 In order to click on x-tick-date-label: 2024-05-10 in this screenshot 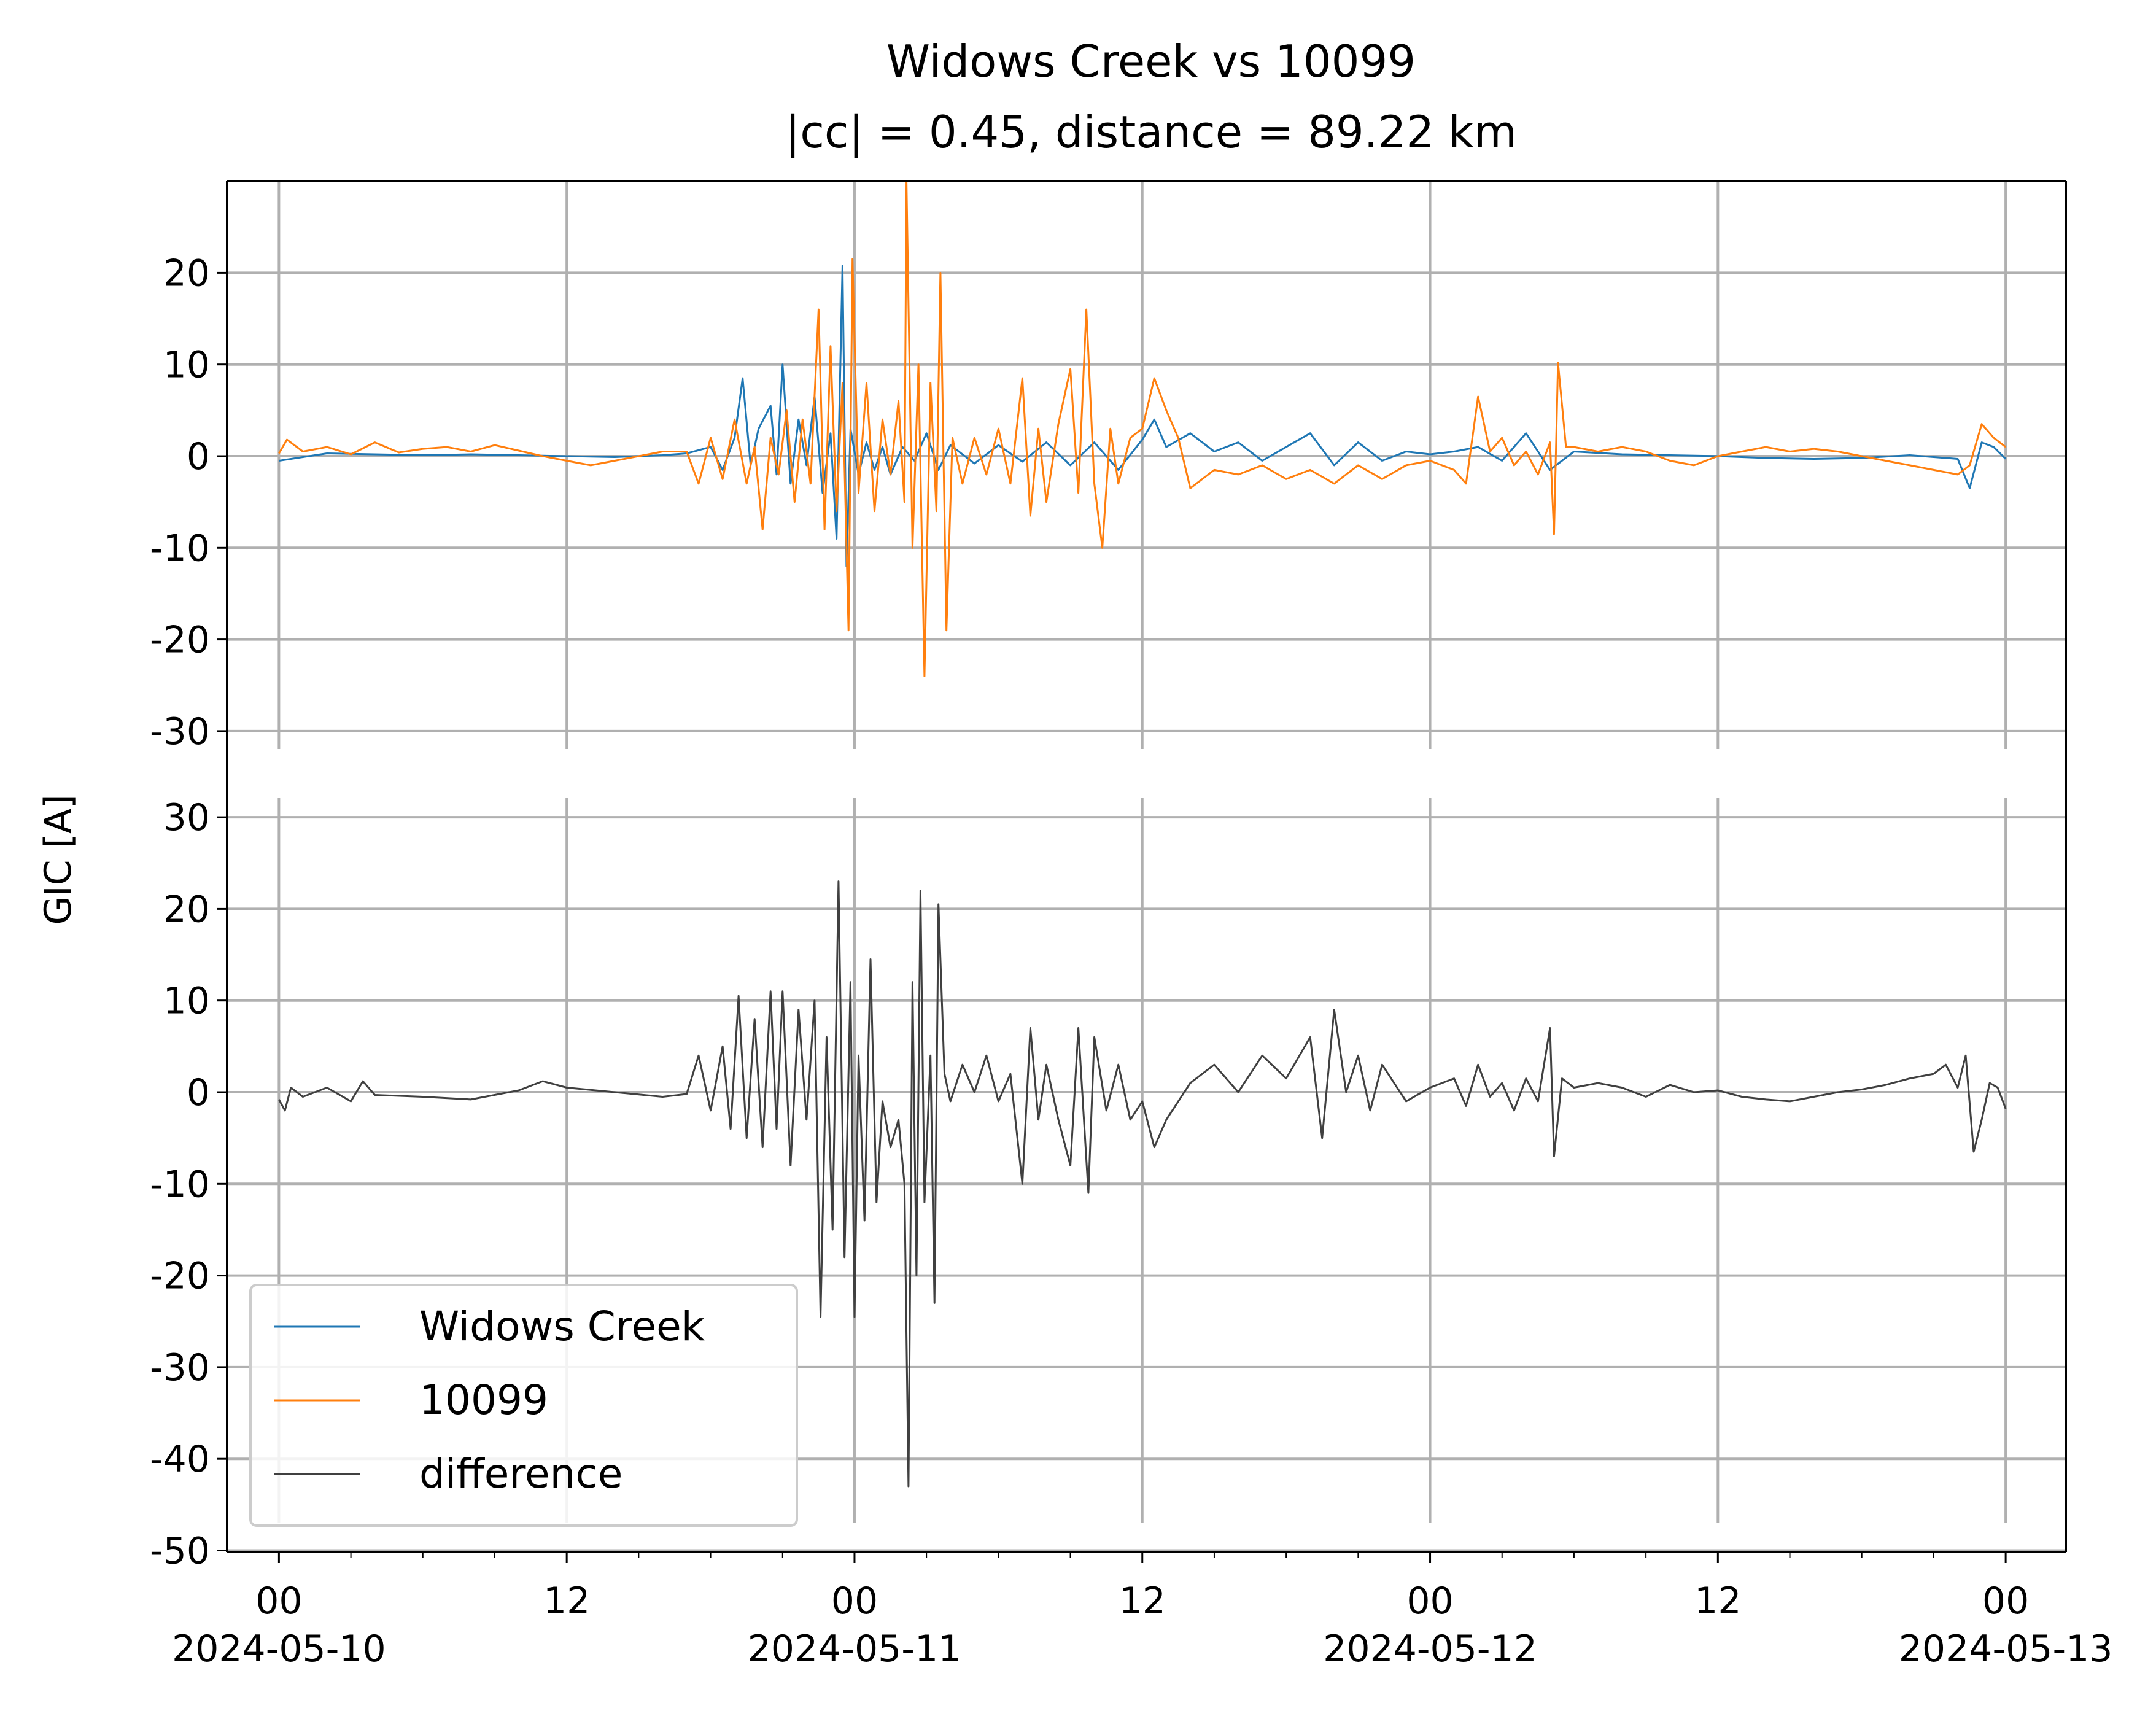, I will do `click(279, 1649)`.